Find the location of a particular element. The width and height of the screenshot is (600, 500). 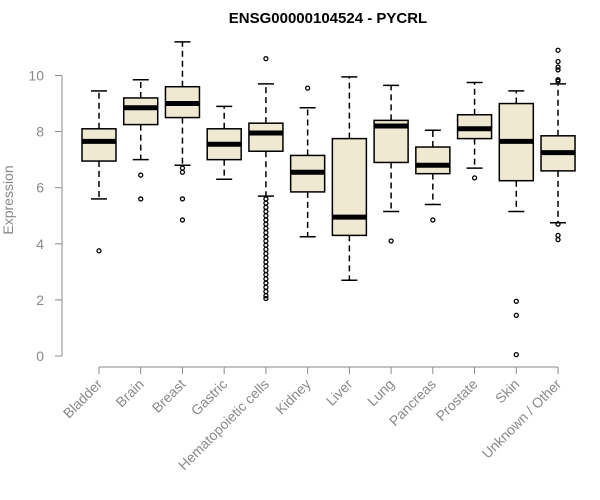

y-tick-label: 8 is located at coordinates (40, 132).